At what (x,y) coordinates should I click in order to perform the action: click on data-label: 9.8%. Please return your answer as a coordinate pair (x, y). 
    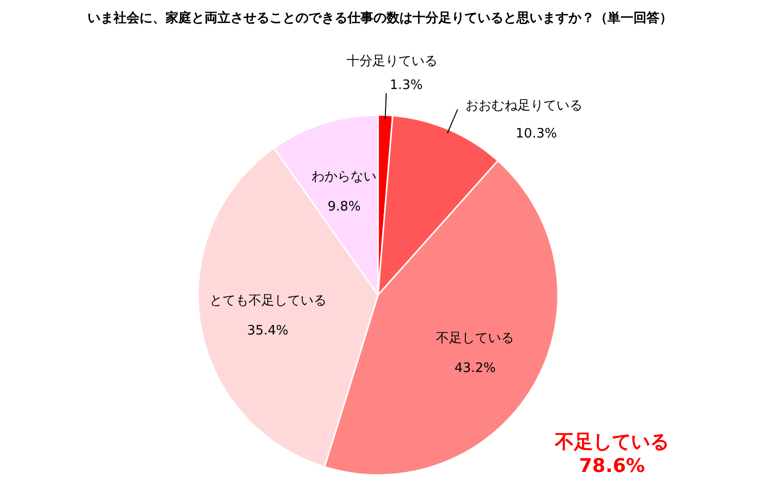
    Looking at the image, I should click on (344, 207).